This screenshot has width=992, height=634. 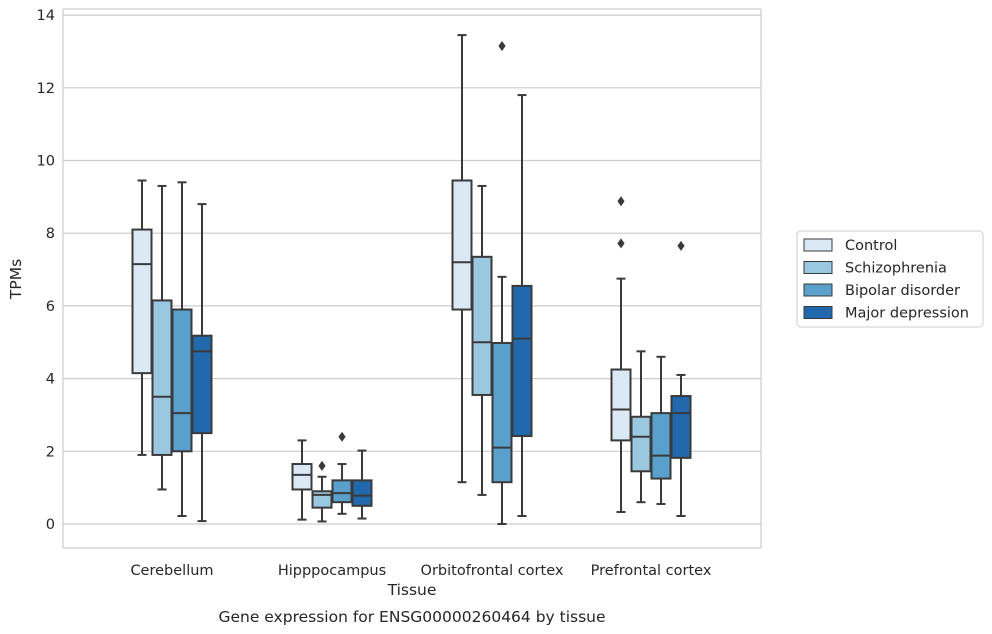 What do you see at coordinates (46, 270) in the screenshot?
I see `y-axis-ticks: 0 2 4 6 8 10 12 14` at bounding box center [46, 270].